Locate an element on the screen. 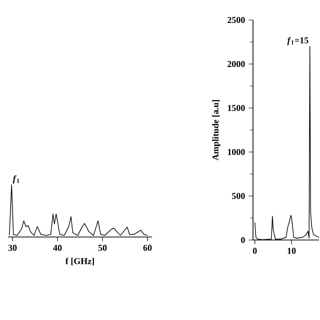 The width and height of the screenshot is (320, 320). x-tick-label: 60 is located at coordinates (147, 247).